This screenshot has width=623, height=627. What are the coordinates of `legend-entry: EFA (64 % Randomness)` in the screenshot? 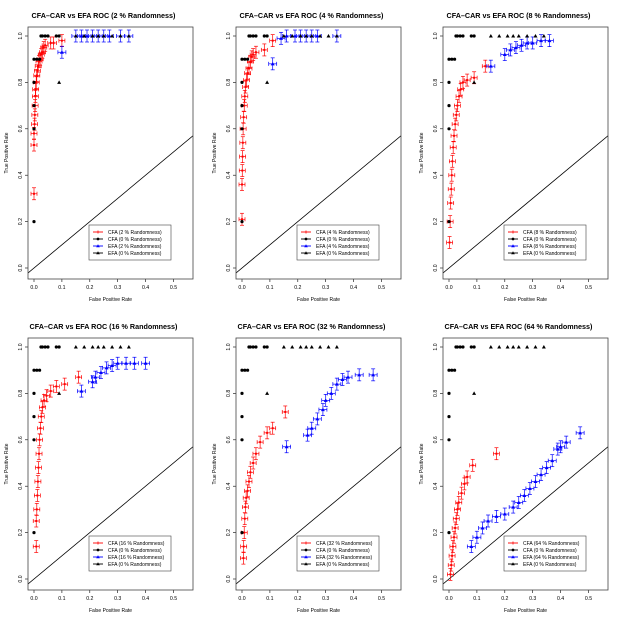 It's located at (551, 558).